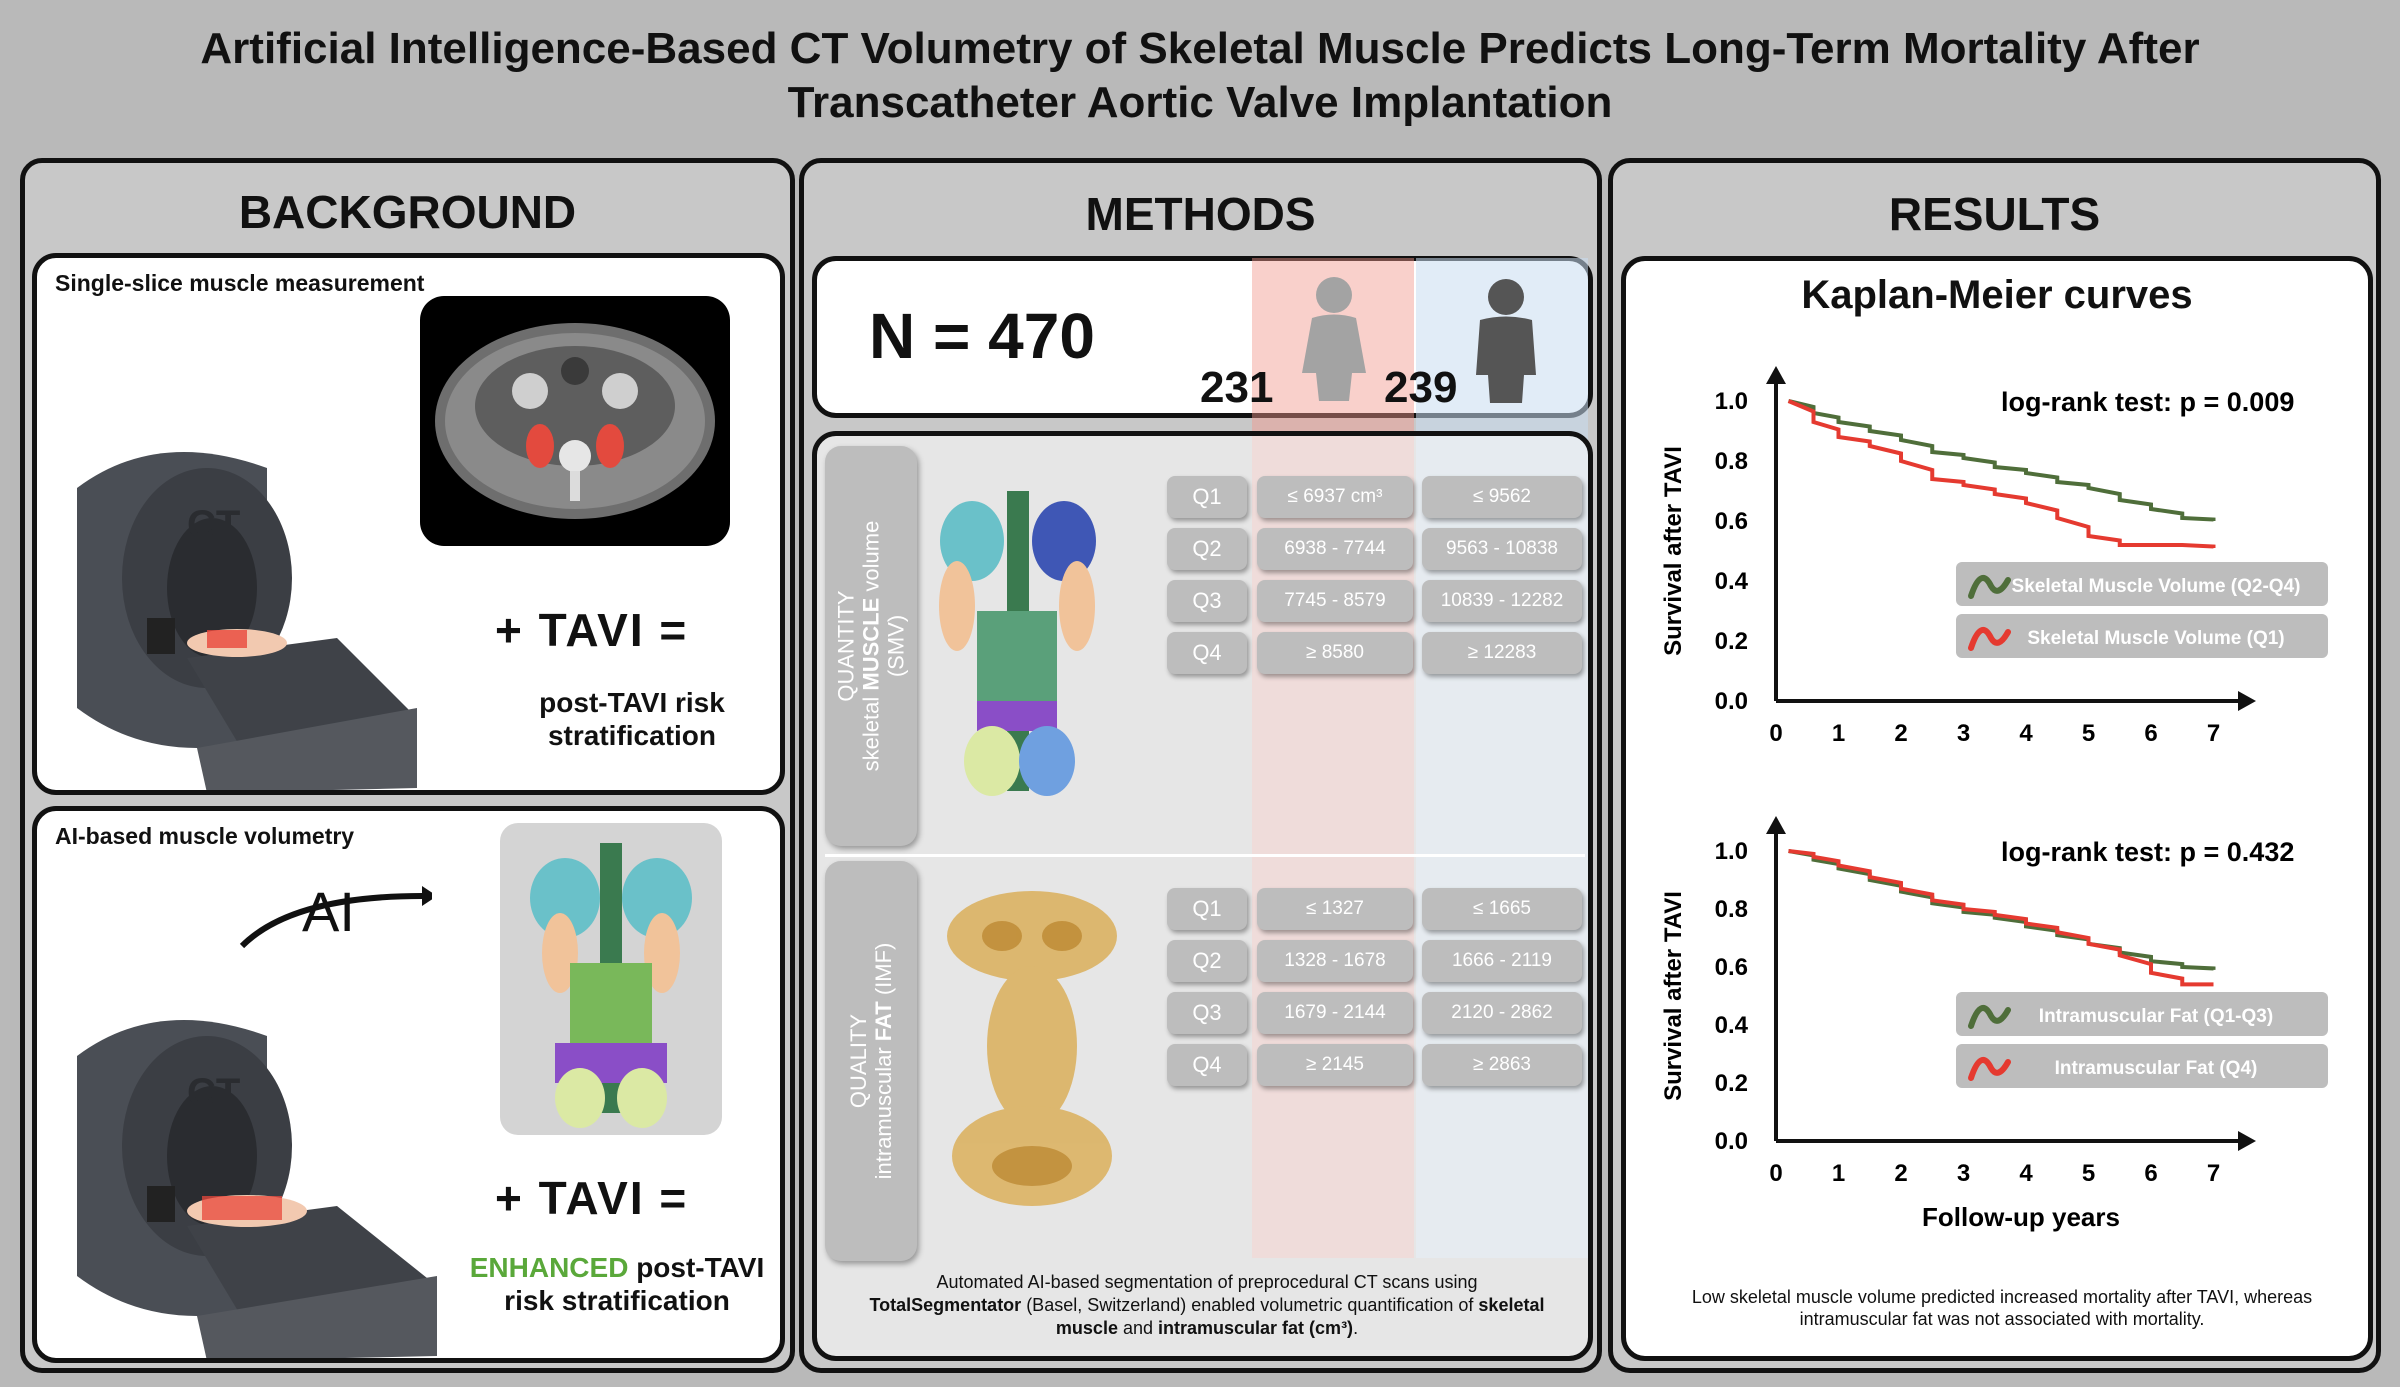 Image resolution: width=2400 pixels, height=1387 pixels. What do you see at coordinates (1502, 653) in the screenshot?
I see `male-range: ≥ 12283` at bounding box center [1502, 653].